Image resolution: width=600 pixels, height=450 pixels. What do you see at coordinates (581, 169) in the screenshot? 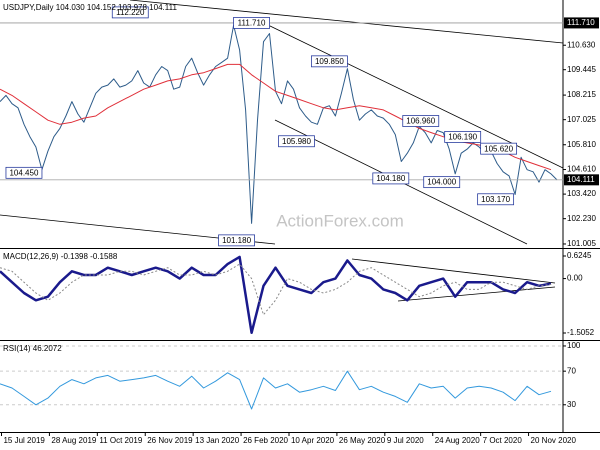
I see `y-tick-label: 104.610` at bounding box center [581, 169].